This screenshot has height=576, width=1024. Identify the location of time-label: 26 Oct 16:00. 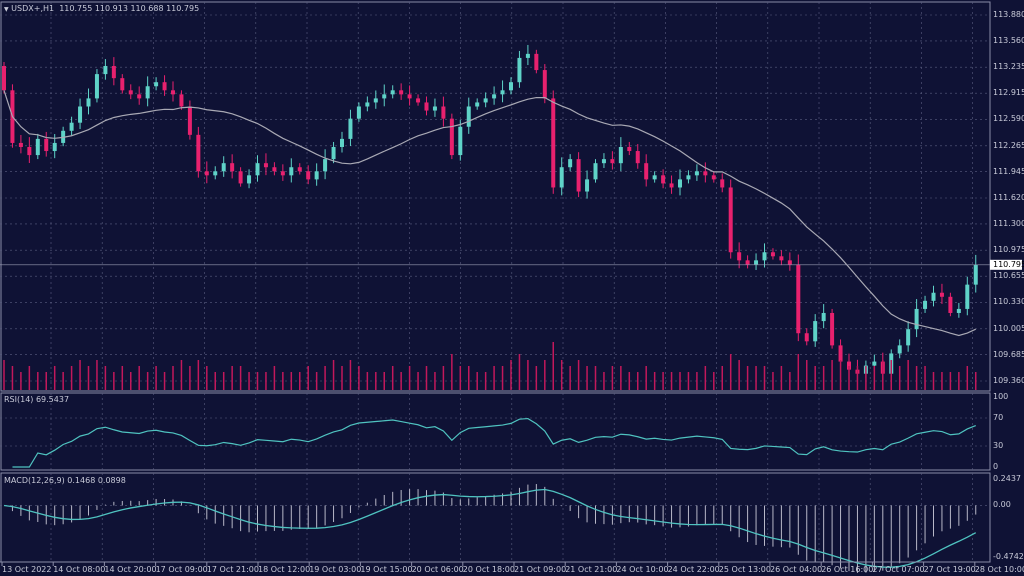
(847, 569).